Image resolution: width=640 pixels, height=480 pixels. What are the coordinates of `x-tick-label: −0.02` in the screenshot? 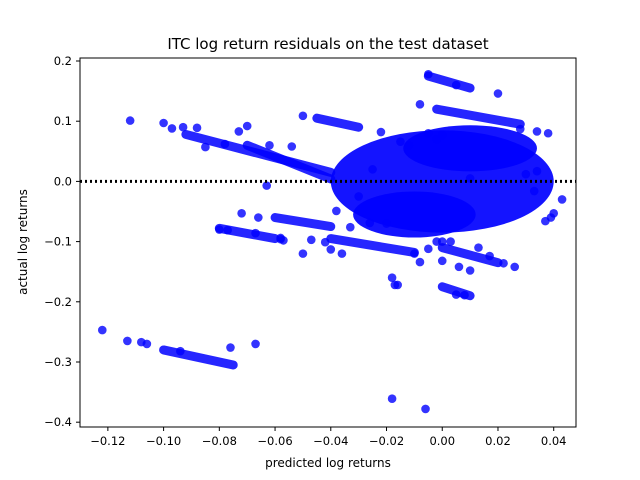 It's located at (386, 441).